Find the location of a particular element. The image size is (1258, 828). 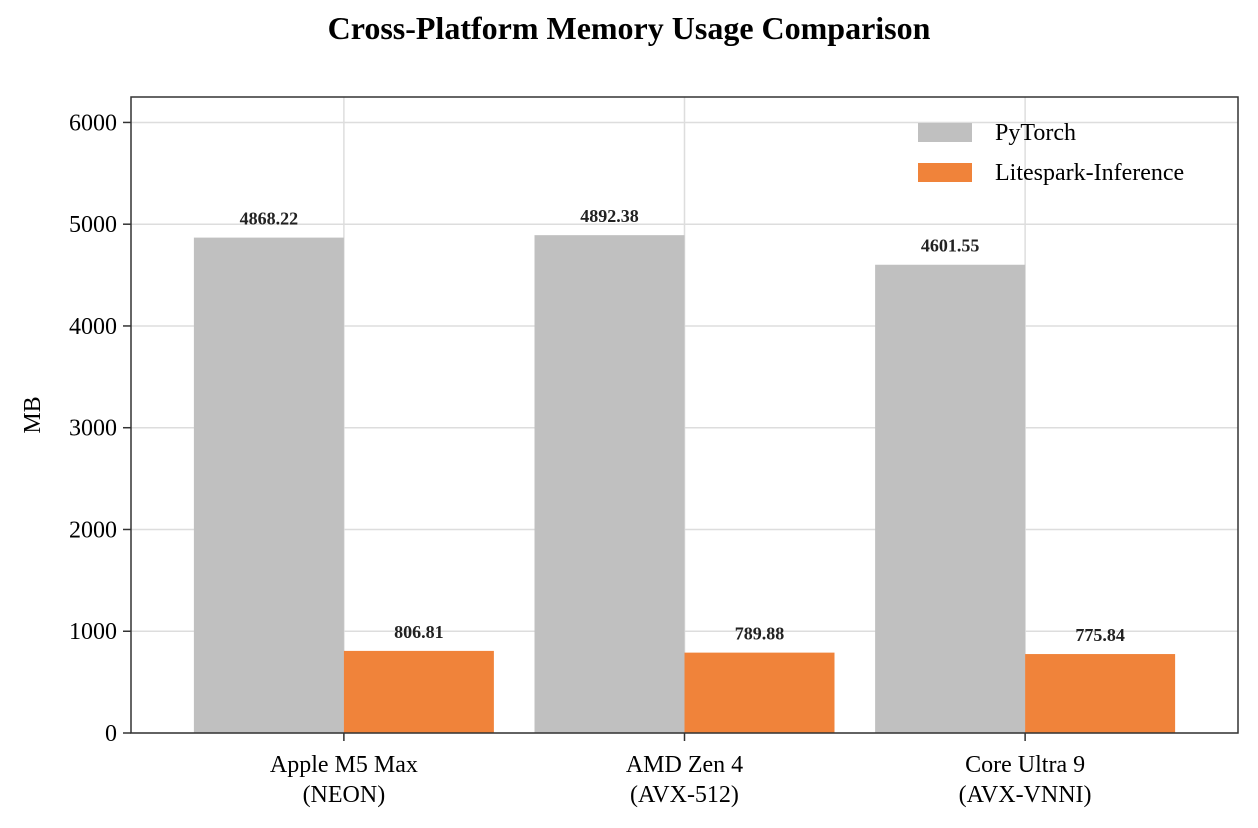

data-label: 806.81 is located at coordinates (419, 632).